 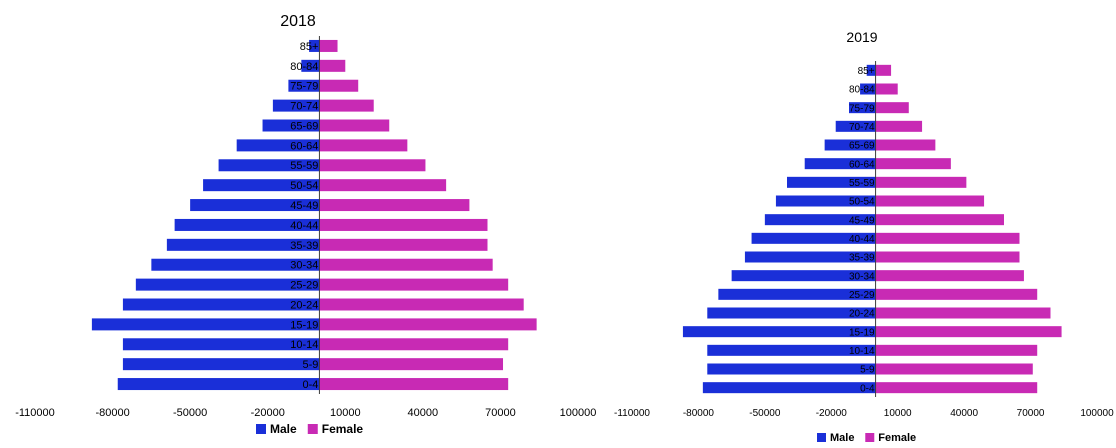 I want to click on category-label: 60-64, so click(x=862, y=164).